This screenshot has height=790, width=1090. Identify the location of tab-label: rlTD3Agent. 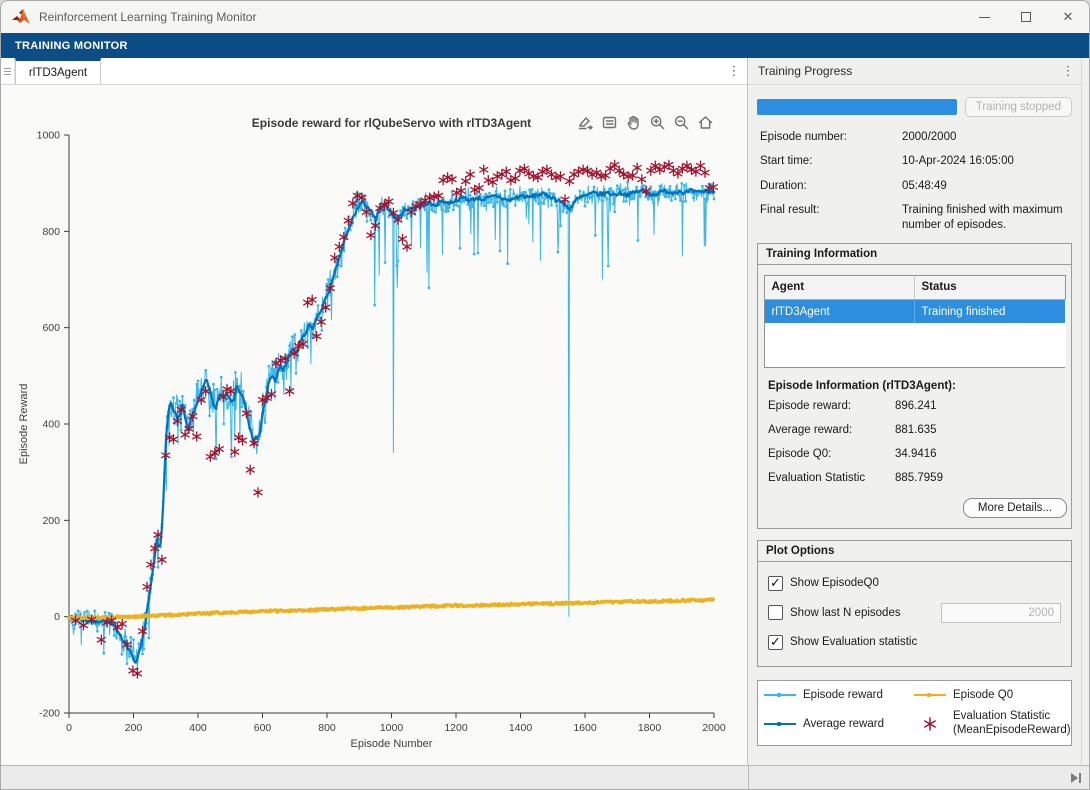
(58, 72).